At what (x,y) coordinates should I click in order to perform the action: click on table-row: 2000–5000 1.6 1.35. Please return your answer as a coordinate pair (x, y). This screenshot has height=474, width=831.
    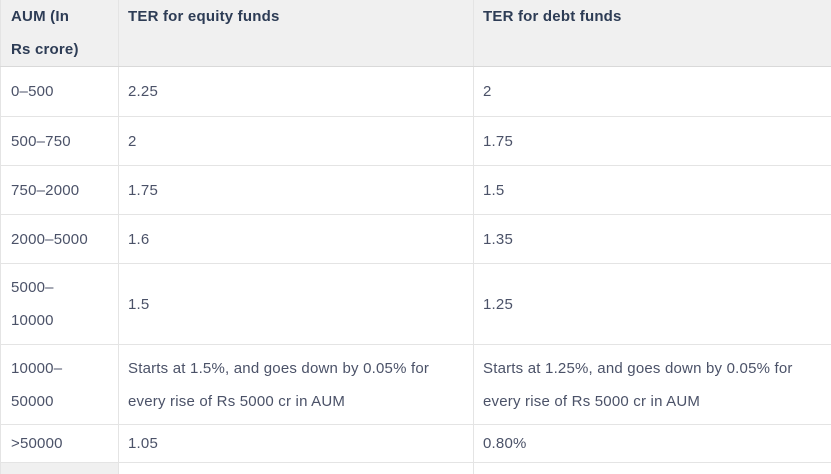
    Looking at the image, I should click on (415, 239).